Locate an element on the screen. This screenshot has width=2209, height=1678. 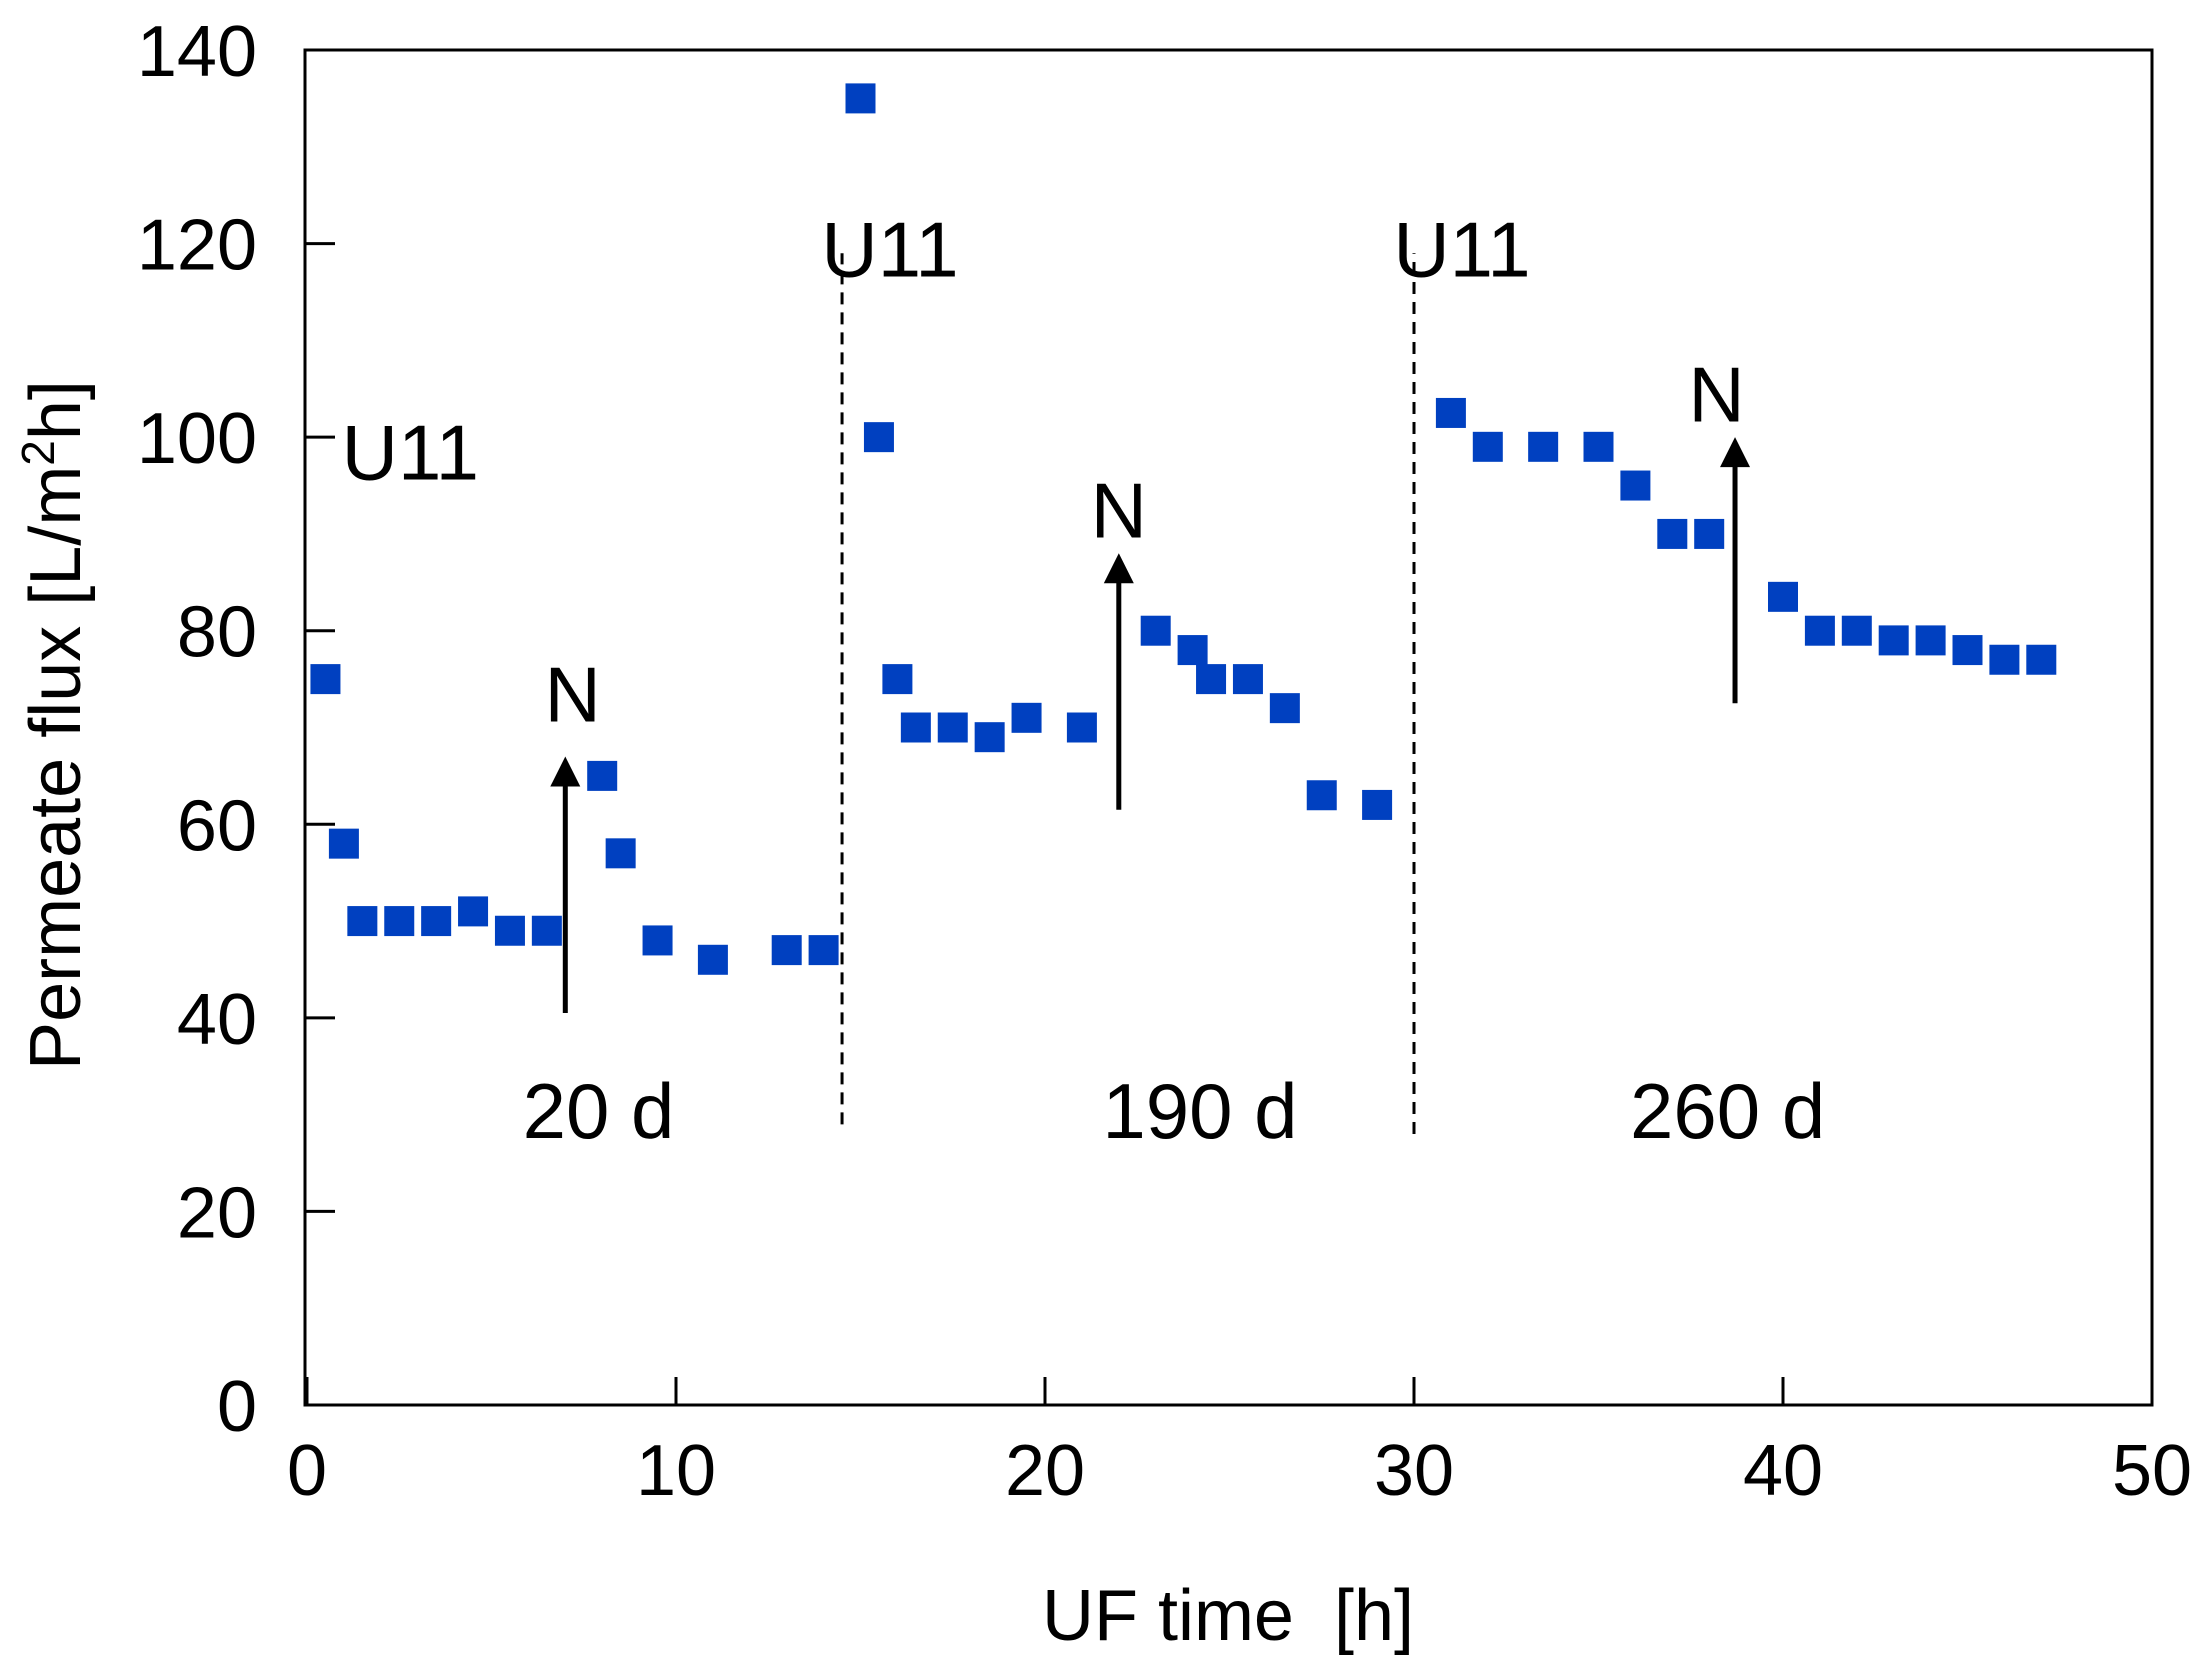
y-axis-label-sup: 2 is located at coordinates (38, 453).